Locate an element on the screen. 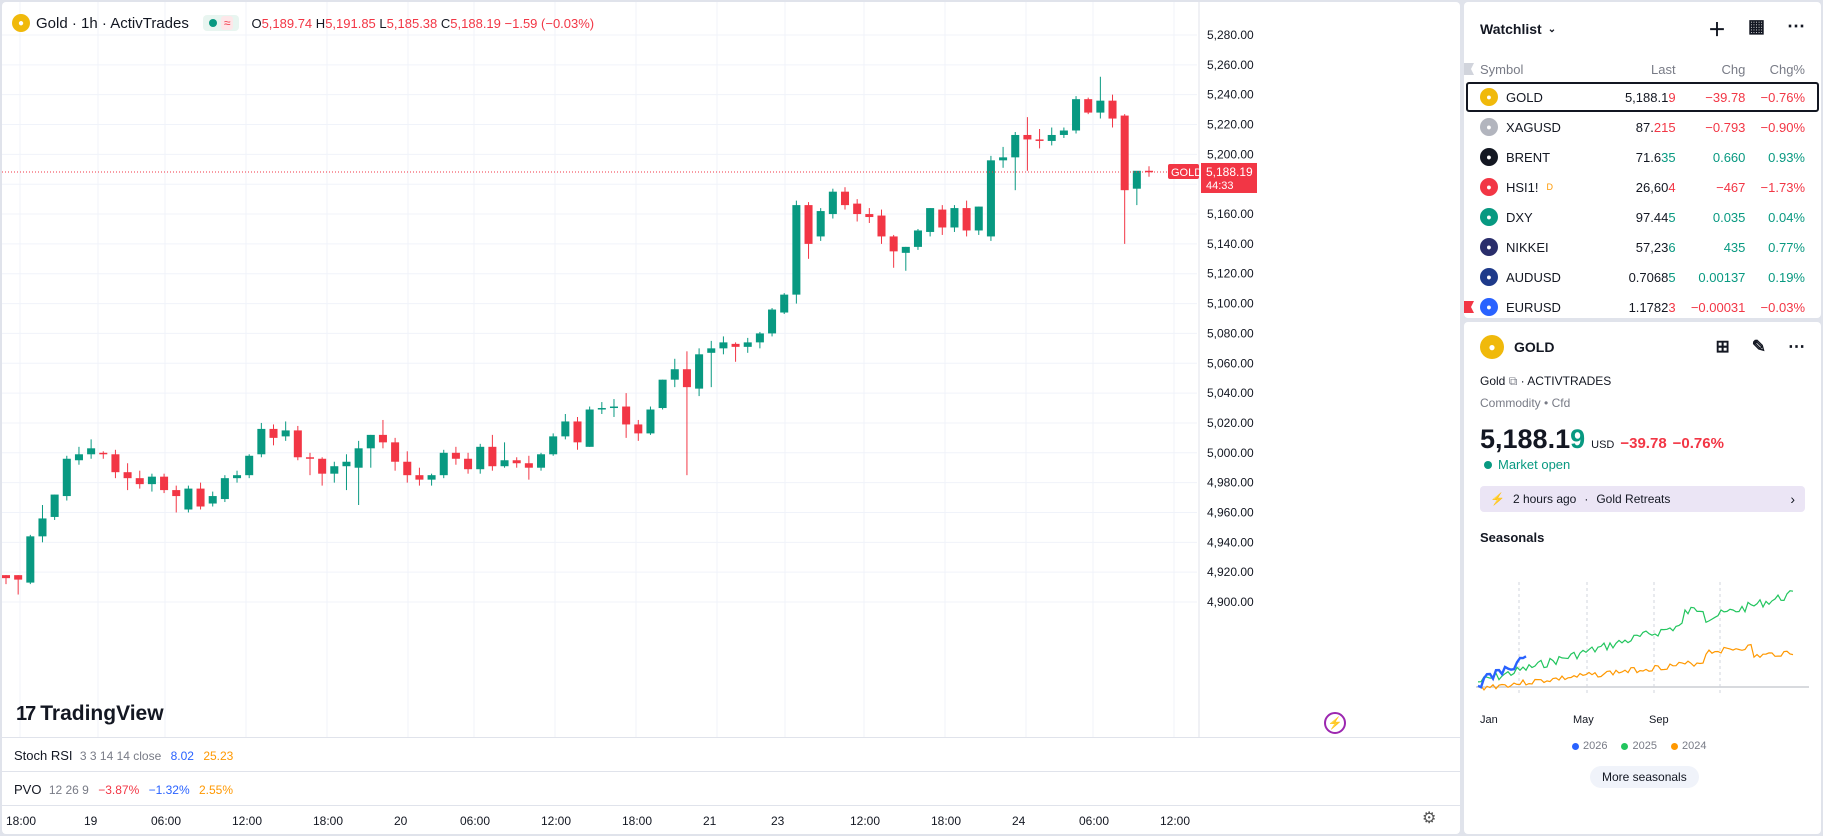 The width and height of the screenshot is (1823, 836). row-symbol: ● EURUSD is located at coordinates (1540, 307).